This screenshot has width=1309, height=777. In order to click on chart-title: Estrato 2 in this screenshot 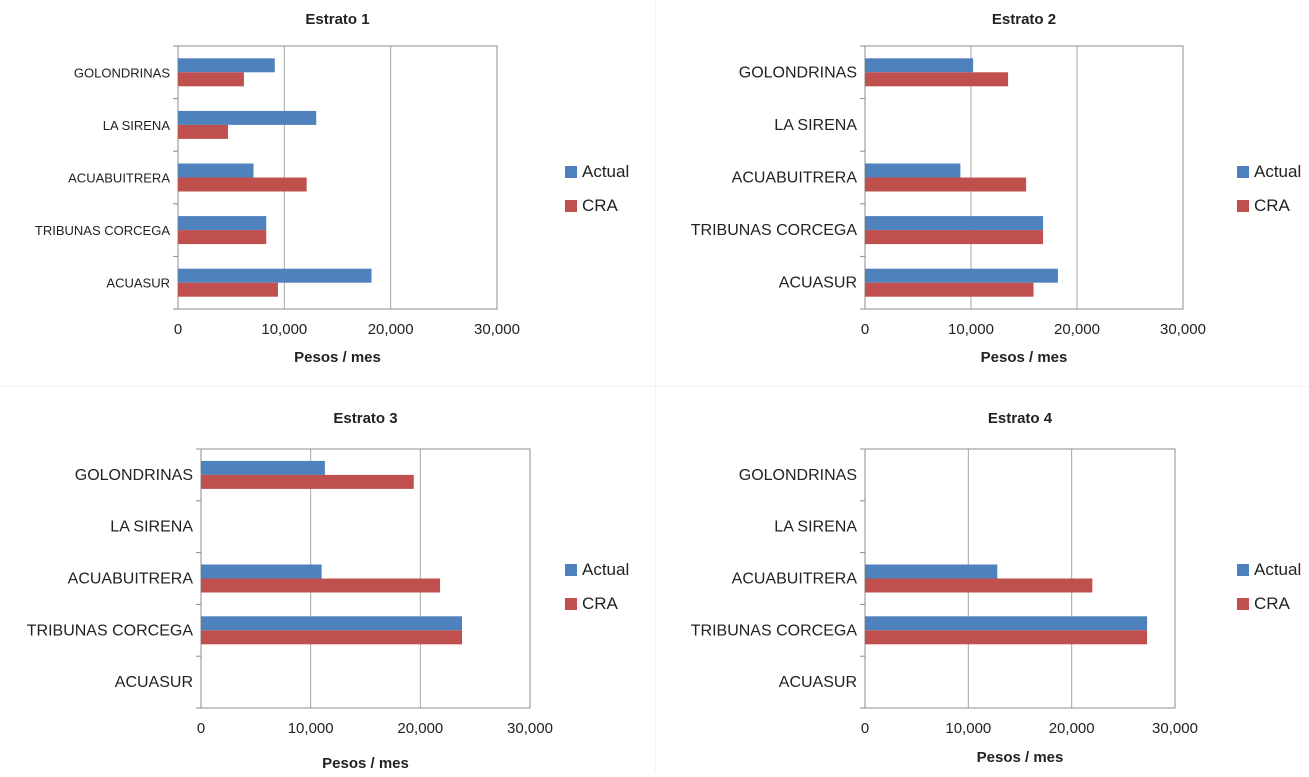, I will do `click(1024, 19)`.